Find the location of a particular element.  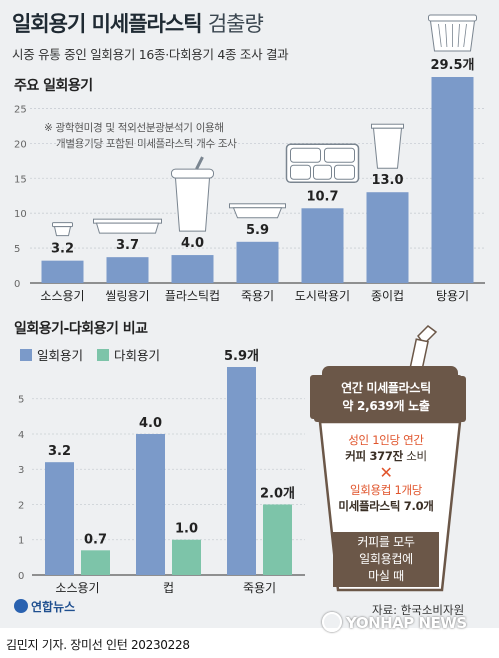

c1-category-label: 종이컵 is located at coordinates (387, 296).